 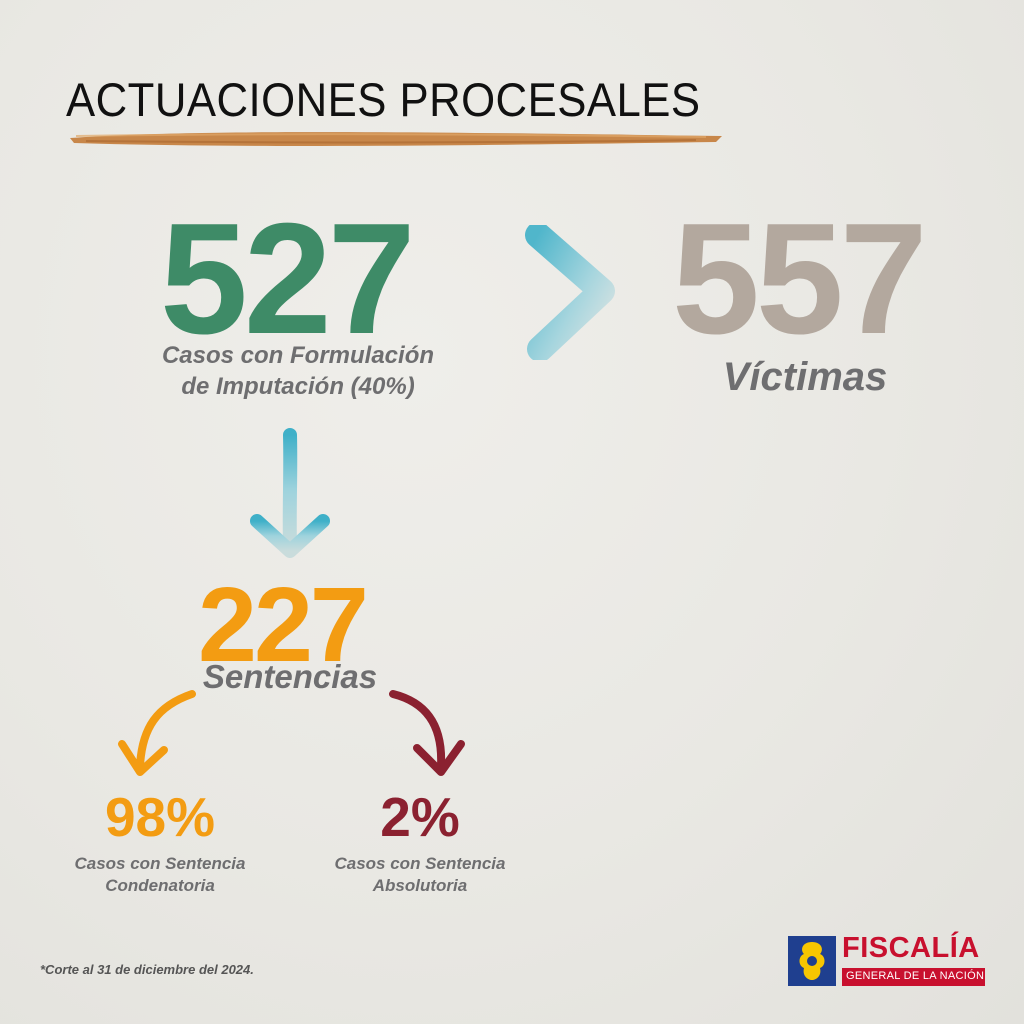 I want to click on logo-subtitle-bar, so click(x=913, y=977).